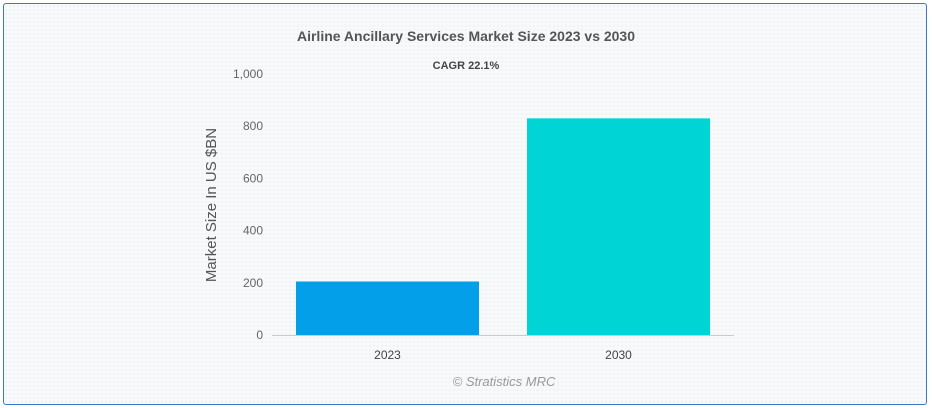  What do you see at coordinates (253, 283) in the screenshot?
I see `y-tick-label: 200` at bounding box center [253, 283].